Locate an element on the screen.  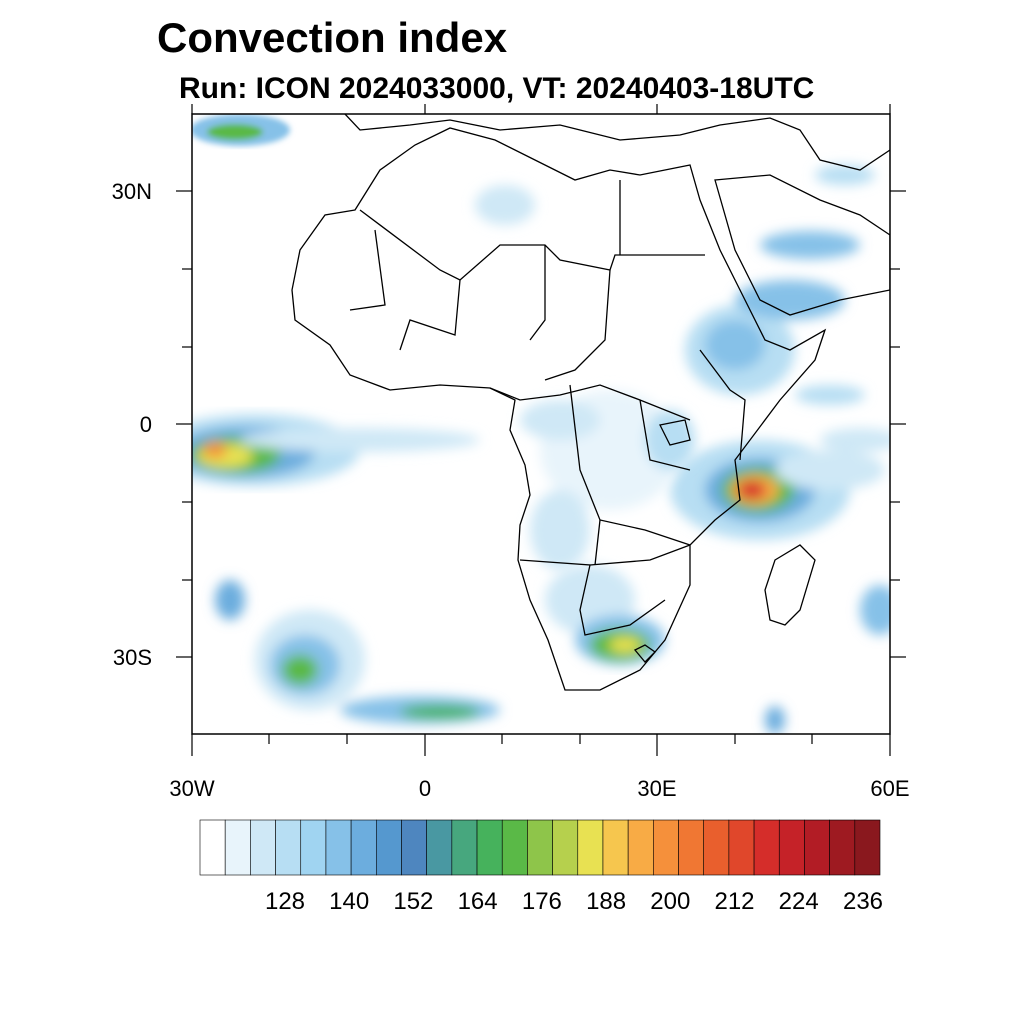
colorbar-label: 176 is located at coordinates (541, 901).